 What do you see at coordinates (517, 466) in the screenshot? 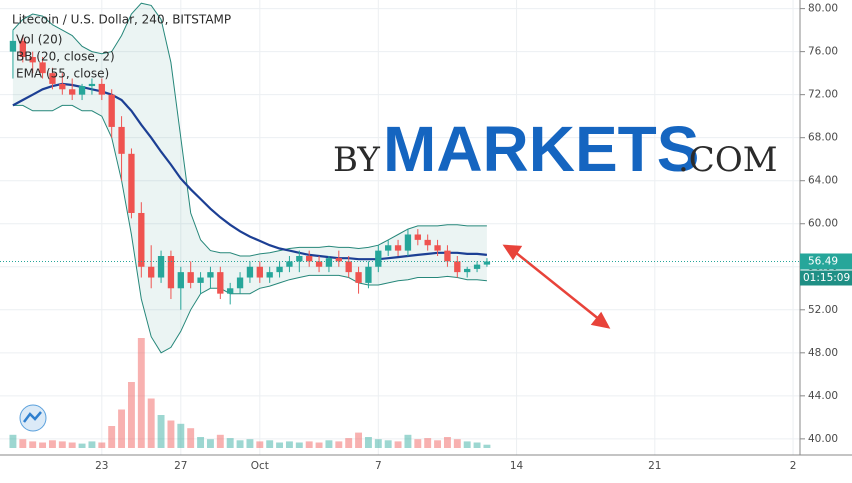
I see `x-tick-label: 14` at bounding box center [517, 466].